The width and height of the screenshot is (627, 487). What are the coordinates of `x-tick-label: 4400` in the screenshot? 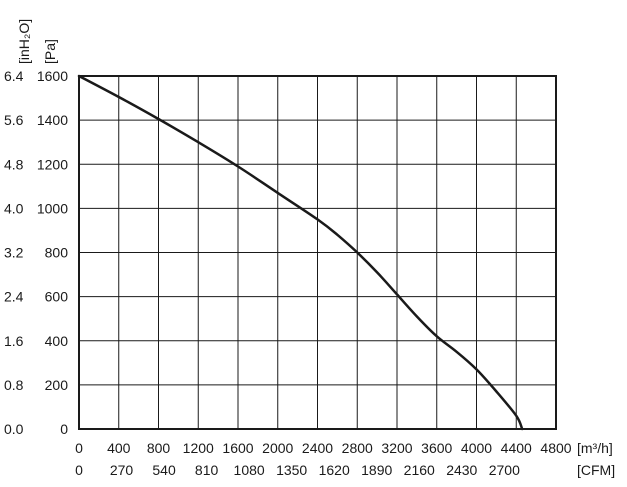 It's located at (516, 448).